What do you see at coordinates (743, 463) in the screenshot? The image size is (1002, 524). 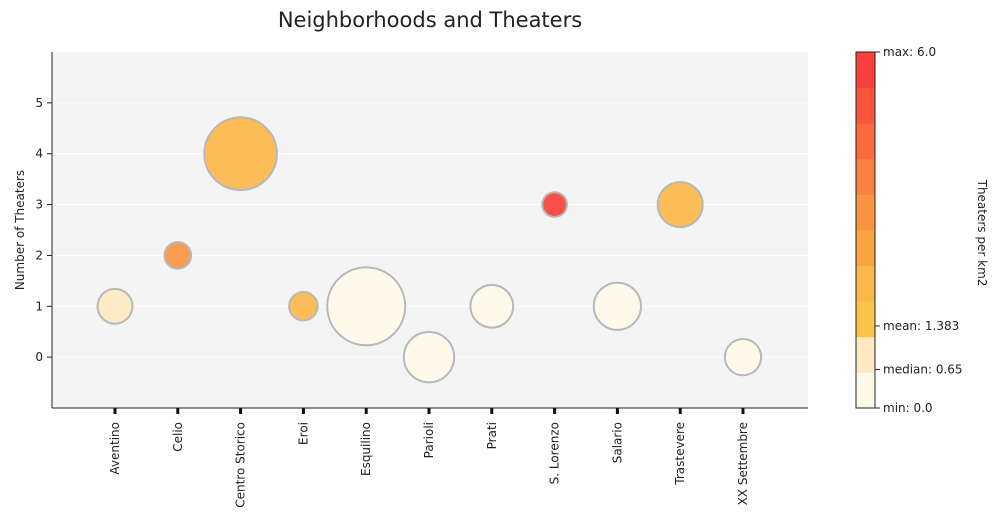 I see `x-tick-label: XX Settembre` at bounding box center [743, 463].